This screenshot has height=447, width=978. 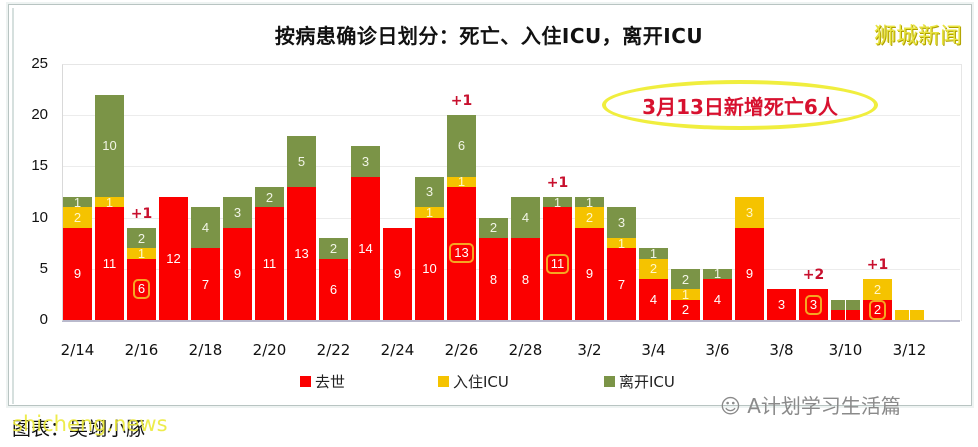 What do you see at coordinates (205, 350) in the screenshot?
I see `x-tick-label: 2/18` at bounding box center [205, 350].